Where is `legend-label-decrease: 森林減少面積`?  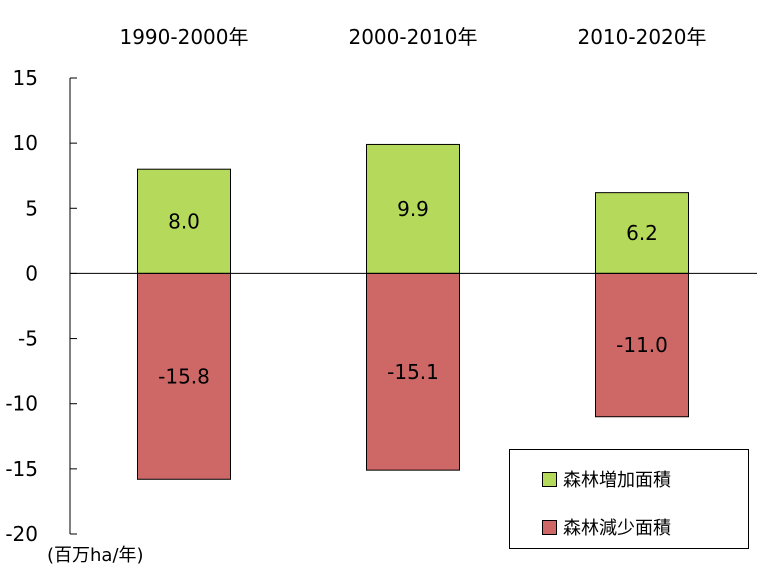
legend-label-decrease: 森林減少面積 is located at coordinates (617, 528).